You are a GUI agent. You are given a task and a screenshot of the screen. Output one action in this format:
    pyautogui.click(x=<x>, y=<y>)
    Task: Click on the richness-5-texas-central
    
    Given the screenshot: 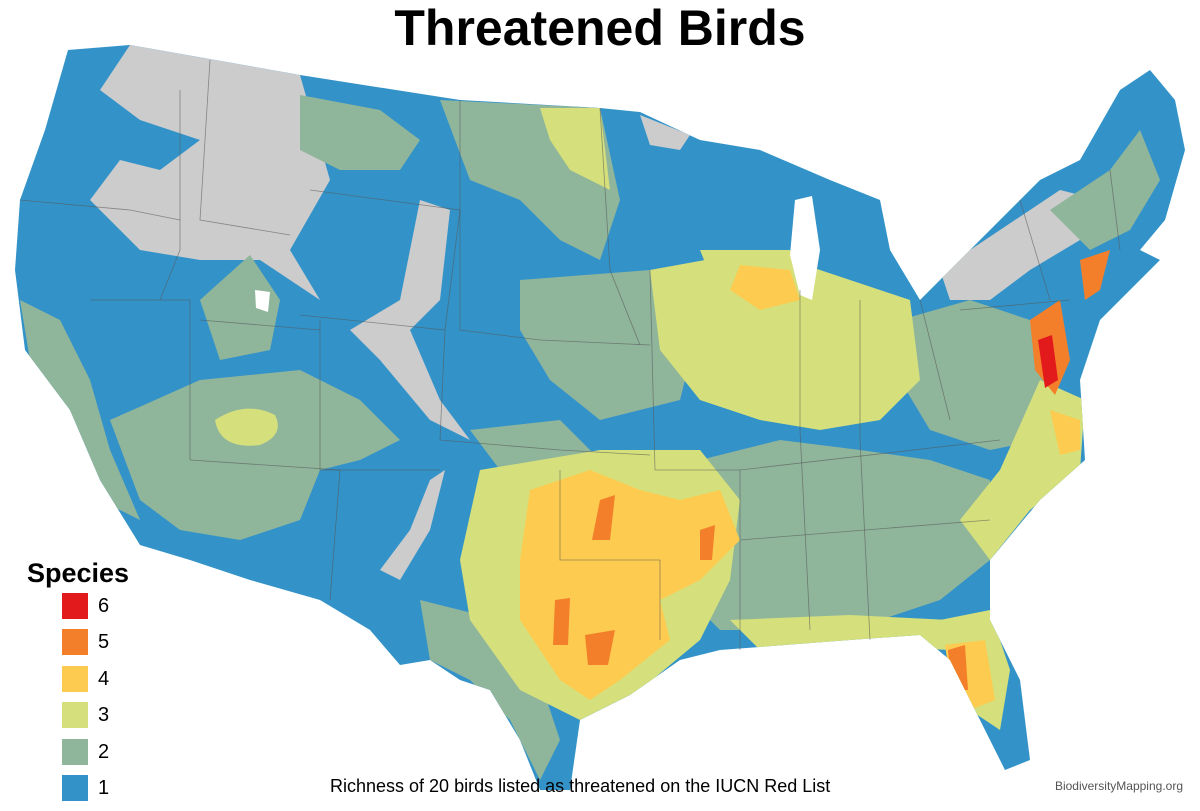 What is the action you would take?
    pyautogui.click(x=600, y=647)
    